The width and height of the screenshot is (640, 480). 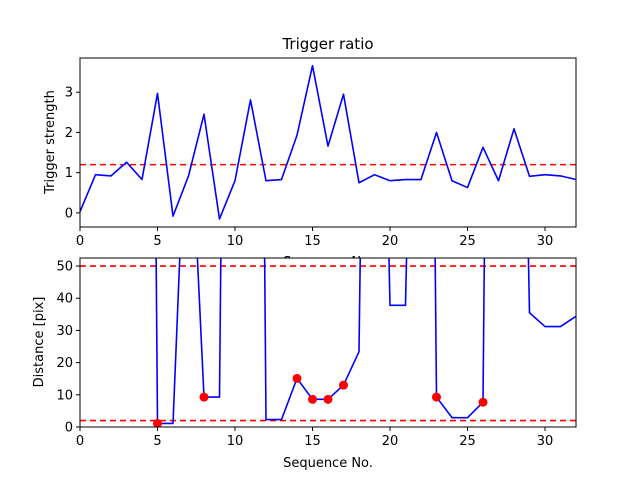 I want to click on top-chart-y-tick-label-0: 0, so click(x=69, y=213).